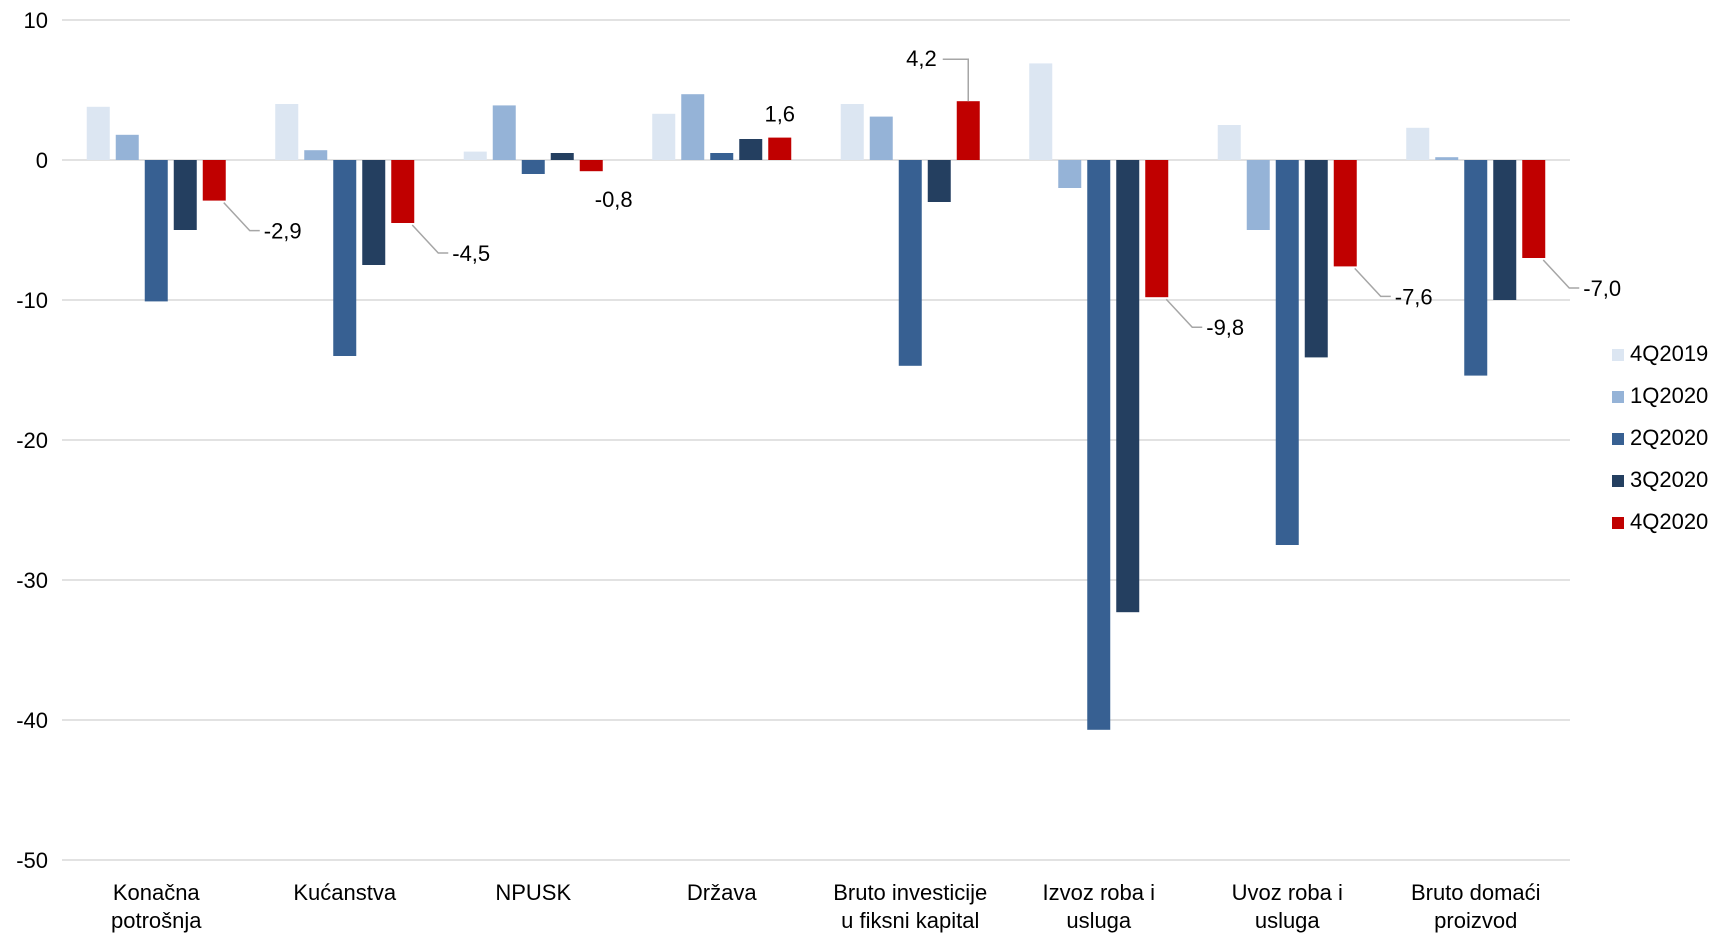 The width and height of the screenshot is (1721, 941). I want to click on x-tick-label: Kućanstva, so click(344, 892).